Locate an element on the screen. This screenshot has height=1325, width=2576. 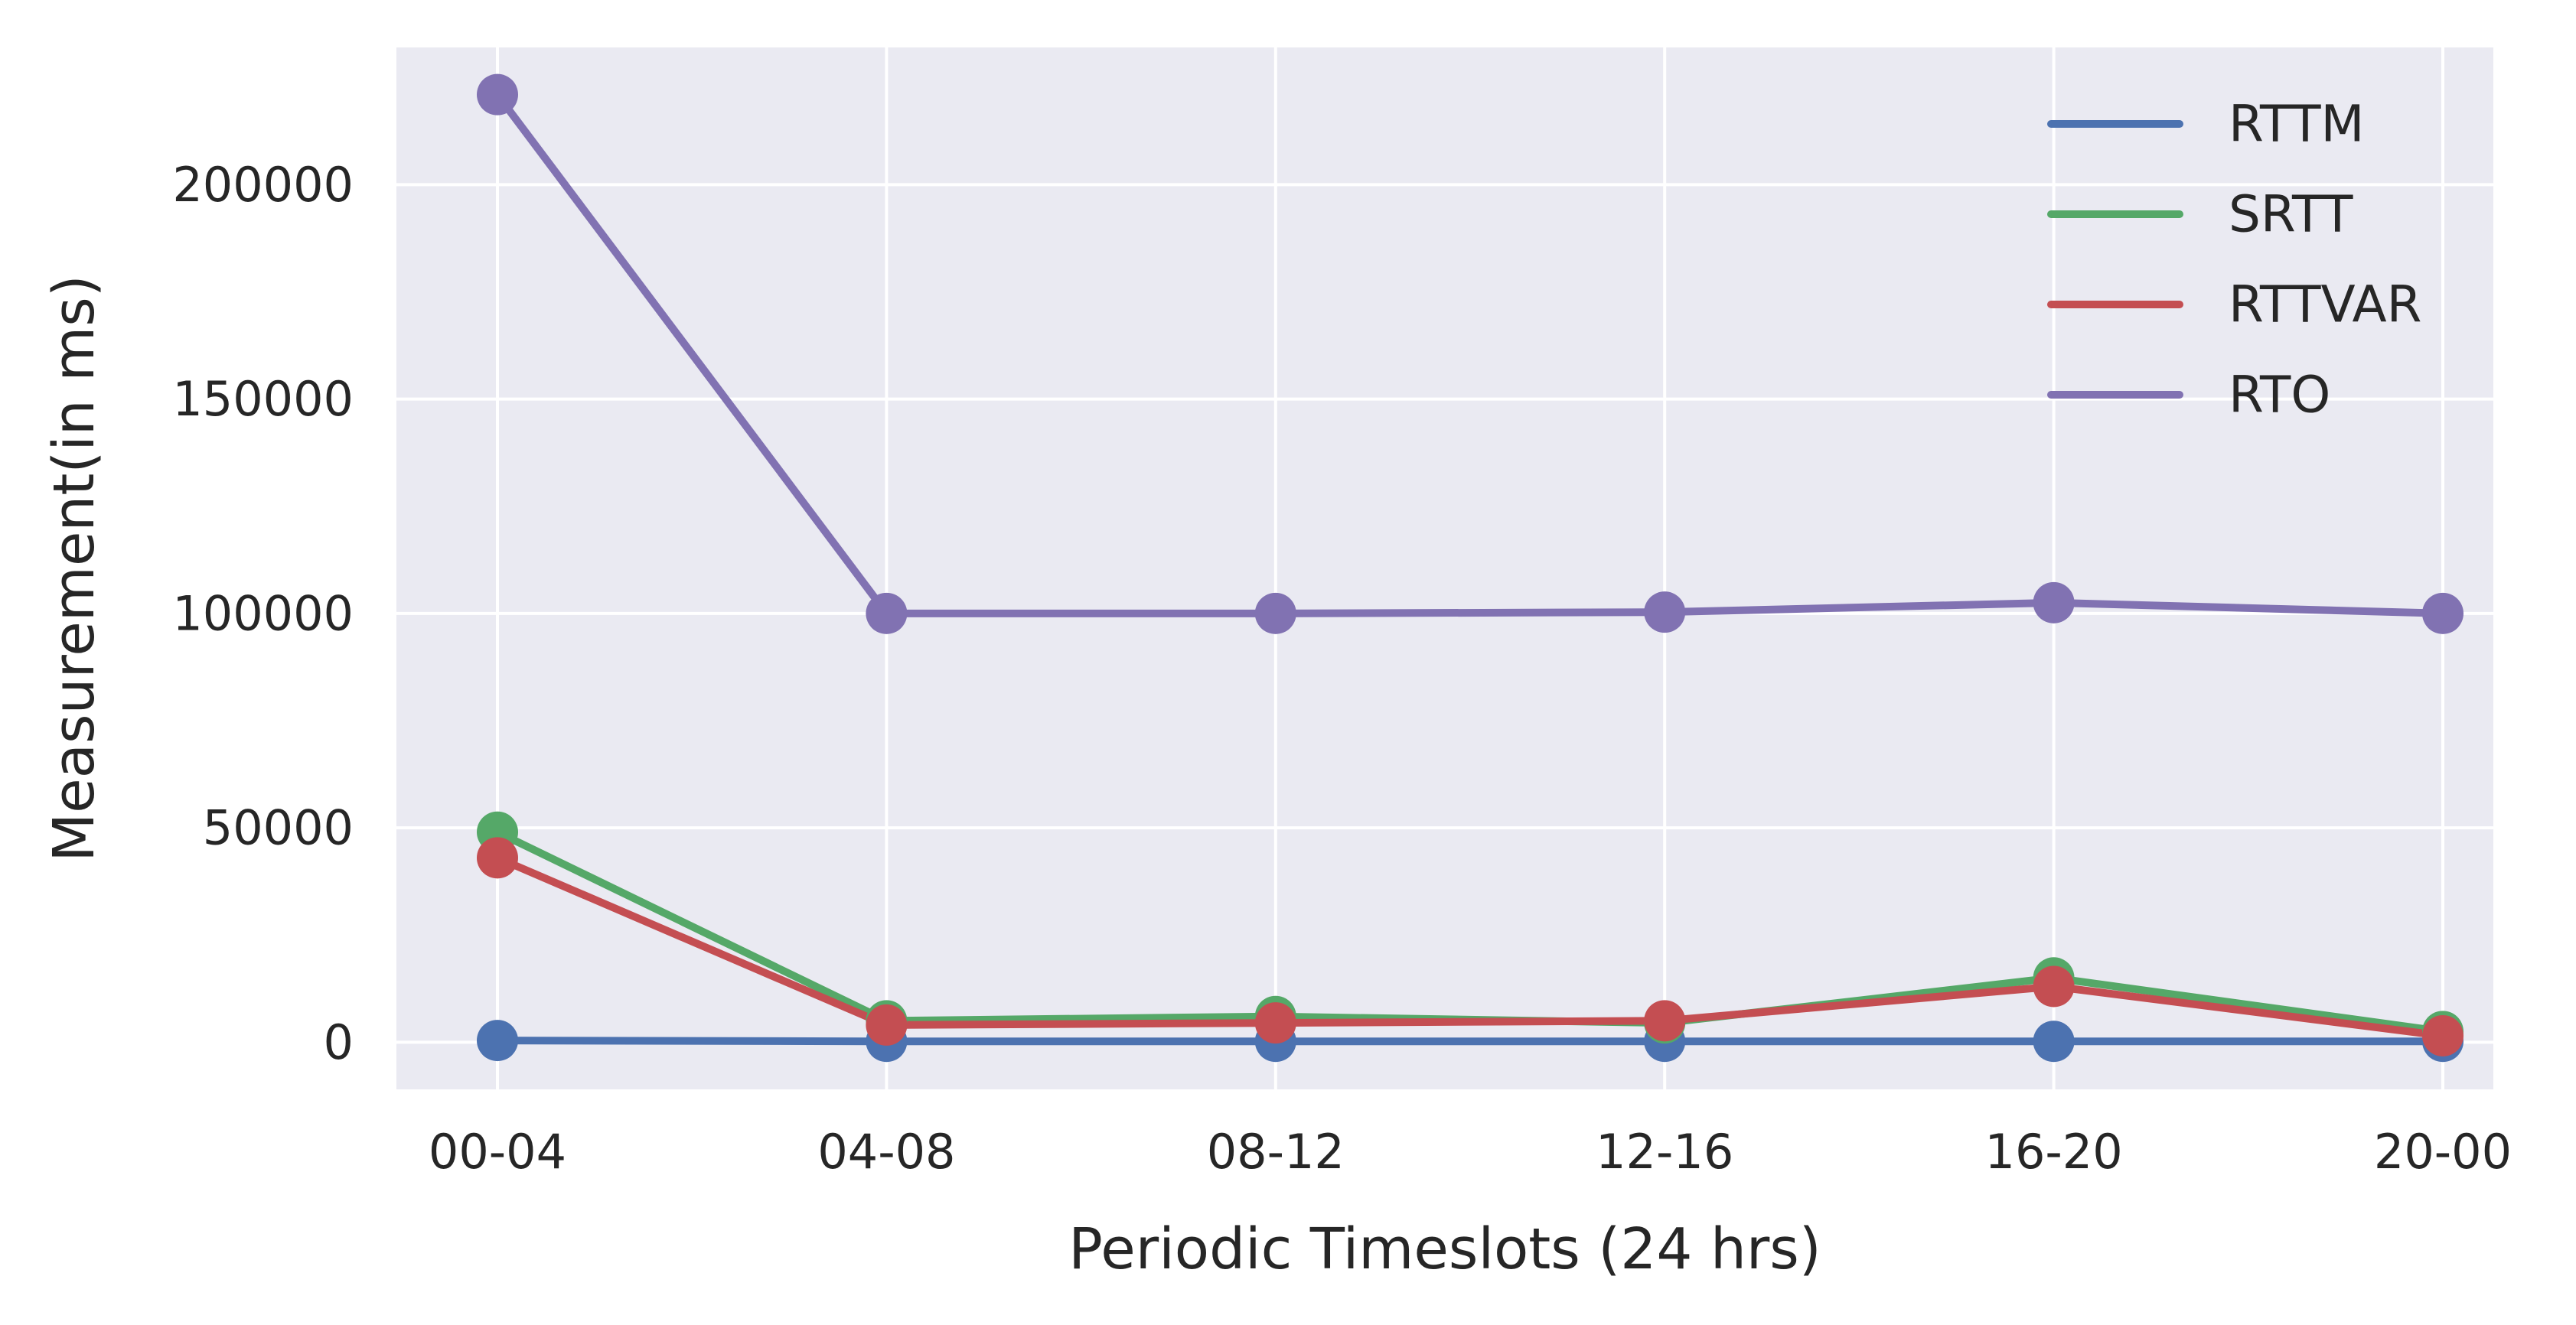
y-tick-label: 50000 is located at coordinates (278, 828).